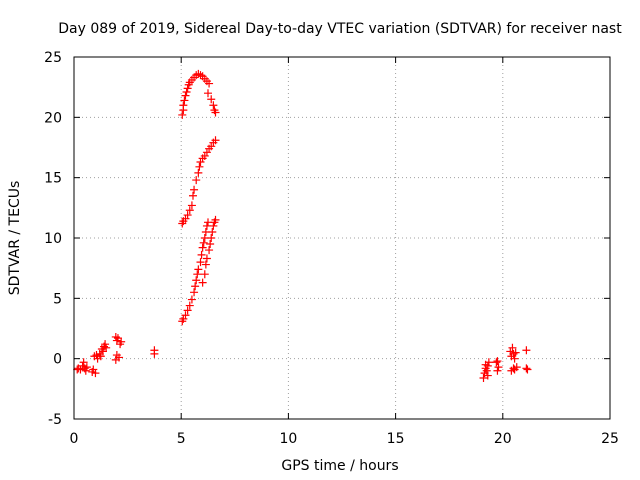  I want to click on x-tick-label: 20, so click(503, 439).